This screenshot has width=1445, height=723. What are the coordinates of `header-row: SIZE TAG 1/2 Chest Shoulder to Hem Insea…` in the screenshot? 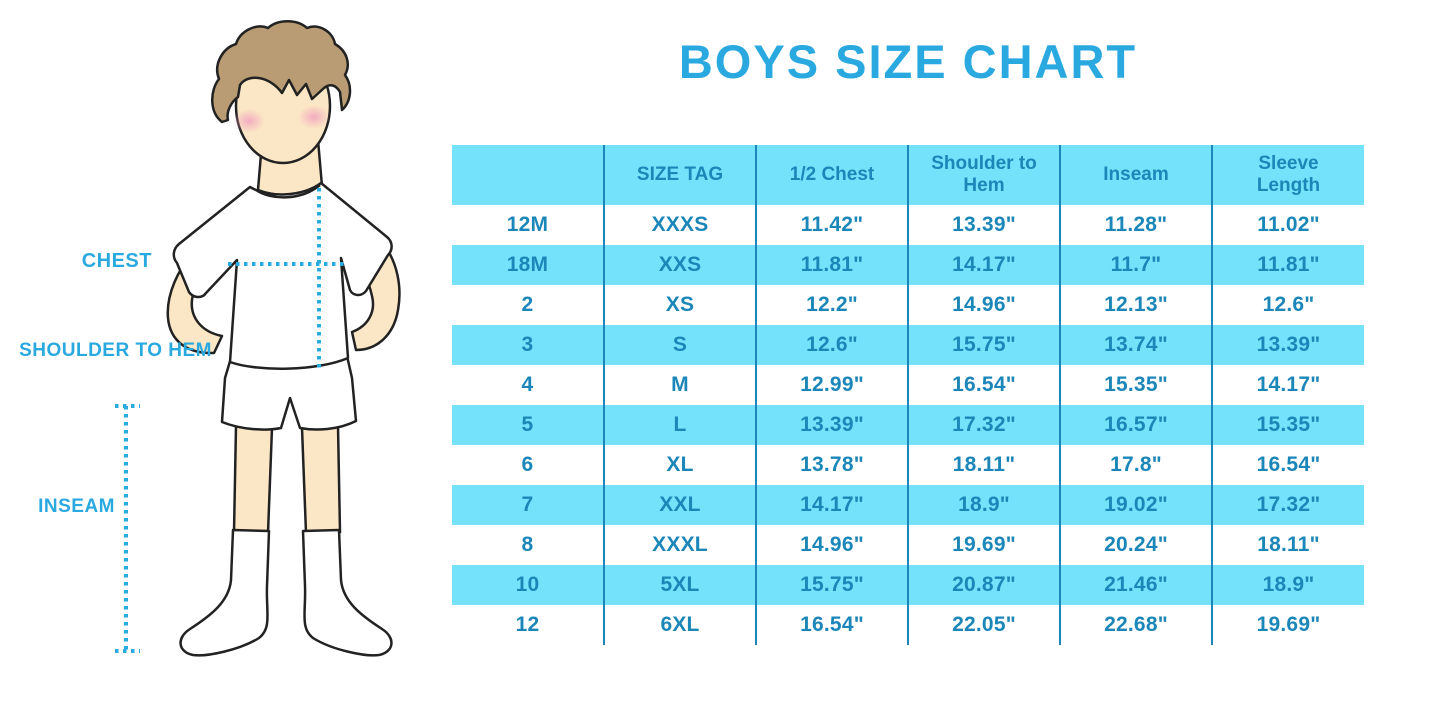 It's located at (908, 175).